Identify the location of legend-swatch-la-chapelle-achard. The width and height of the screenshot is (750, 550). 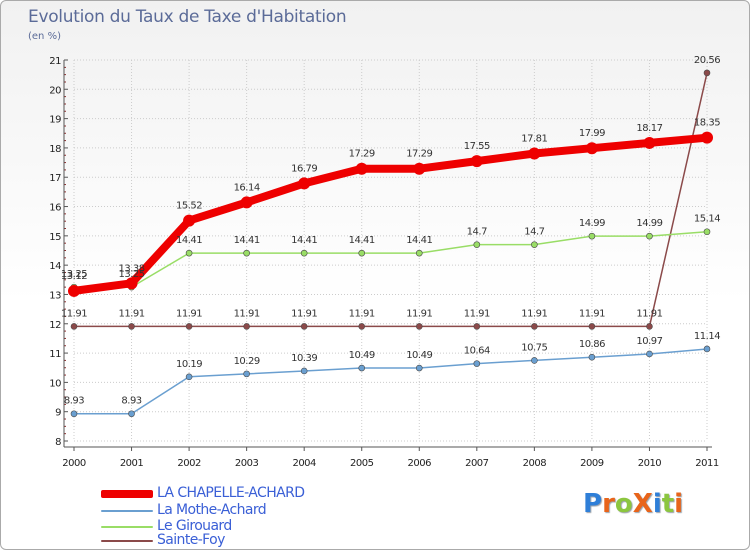
(127, 494).